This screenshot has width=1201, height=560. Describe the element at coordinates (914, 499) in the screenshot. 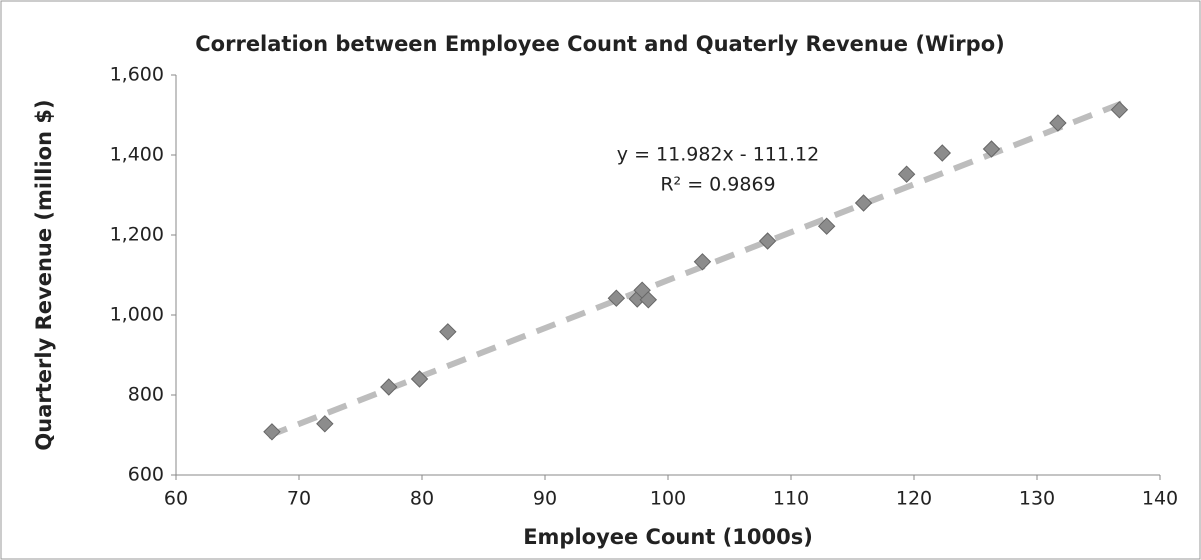

I see `x-tick-label: 120` at that location.